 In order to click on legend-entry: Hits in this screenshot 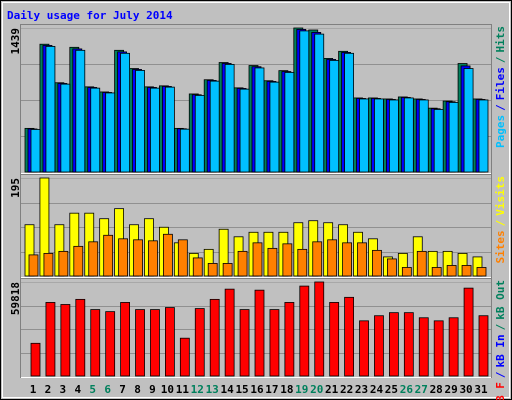, I will do `click(500, 39)`.